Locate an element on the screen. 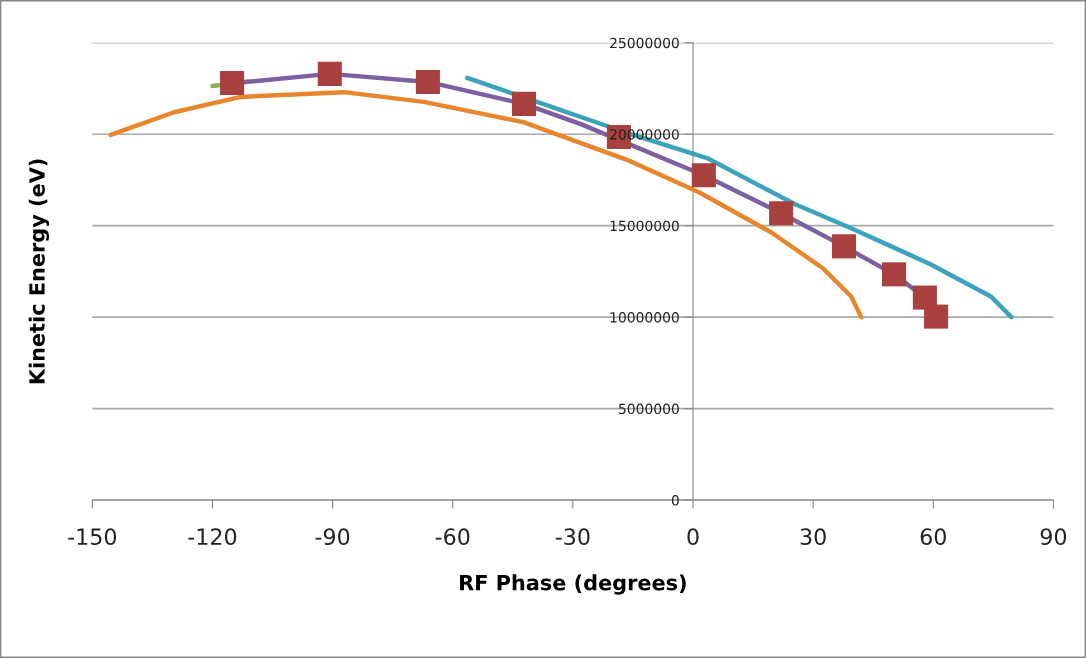 The width and height of the screenshot is (1086, 658). x-tick-label: 90 is located at coordinates (1053, 537).